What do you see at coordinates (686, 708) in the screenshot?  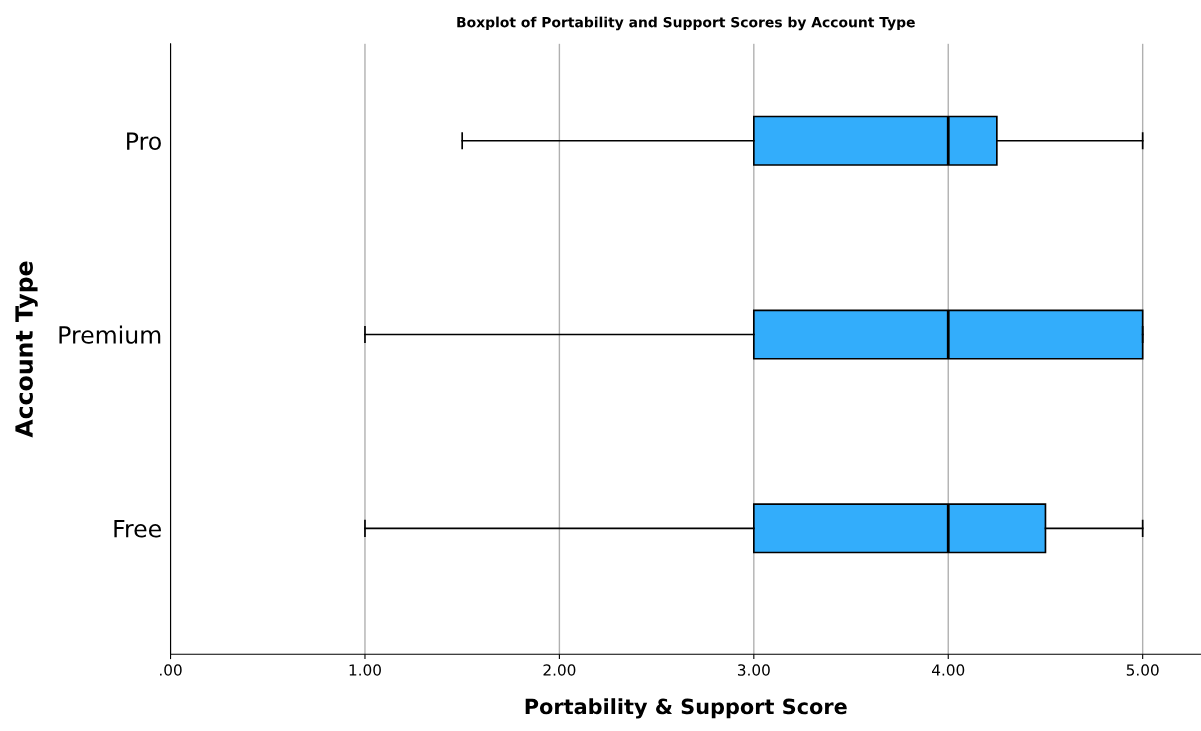 I see `x-axis-title: Portability & Support Score` at bounding box center [686, 708].